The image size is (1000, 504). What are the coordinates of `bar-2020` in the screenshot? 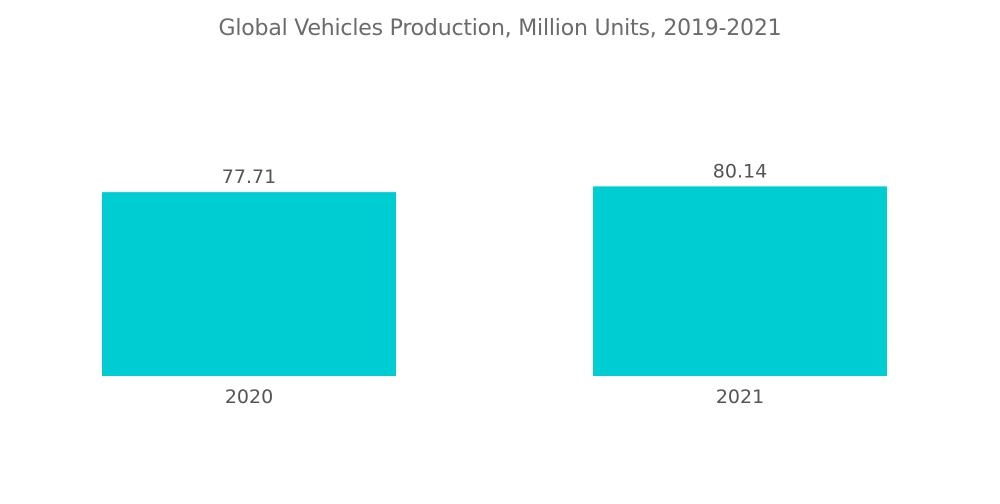 It's located at (249, 284).